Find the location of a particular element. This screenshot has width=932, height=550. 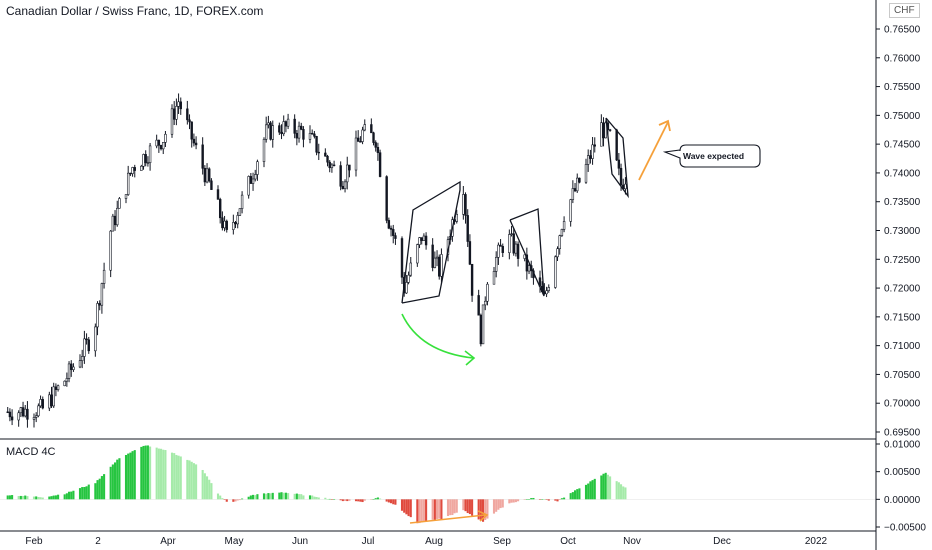

macd-indicator-label: MACD 4C is located at coordinates (31, 452).